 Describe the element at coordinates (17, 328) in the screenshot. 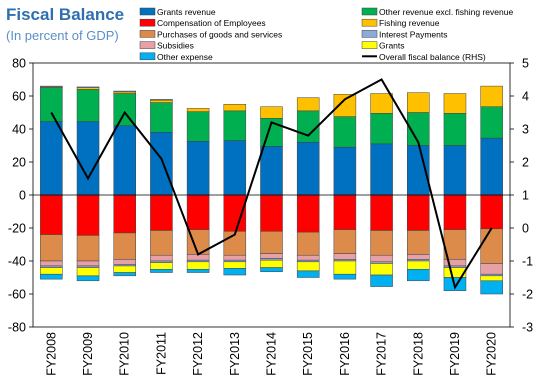

I see `y-tick-label: -80` at that location.